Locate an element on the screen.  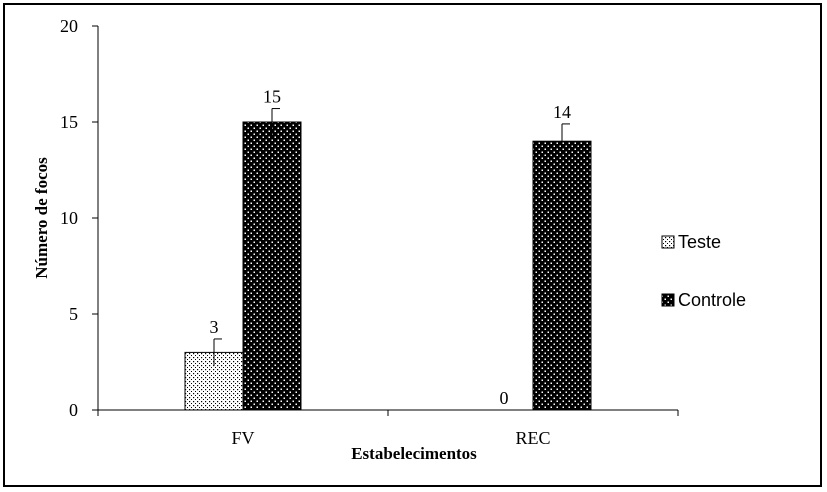
y-tick-label: 15 is located at coordinates (69, 122).